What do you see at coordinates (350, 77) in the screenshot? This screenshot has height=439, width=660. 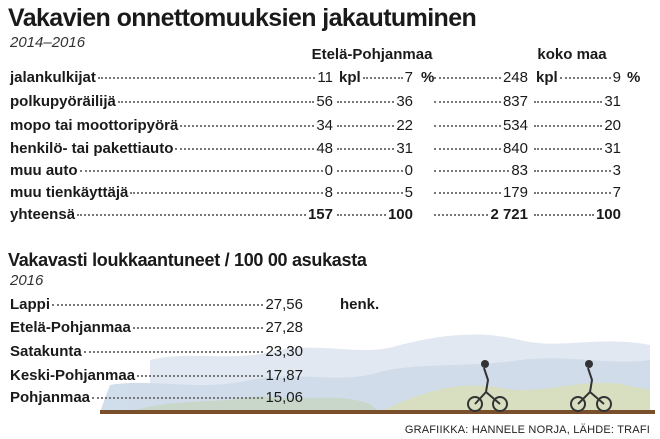 I see `unit: kpl` at bounding box center [350, 77].